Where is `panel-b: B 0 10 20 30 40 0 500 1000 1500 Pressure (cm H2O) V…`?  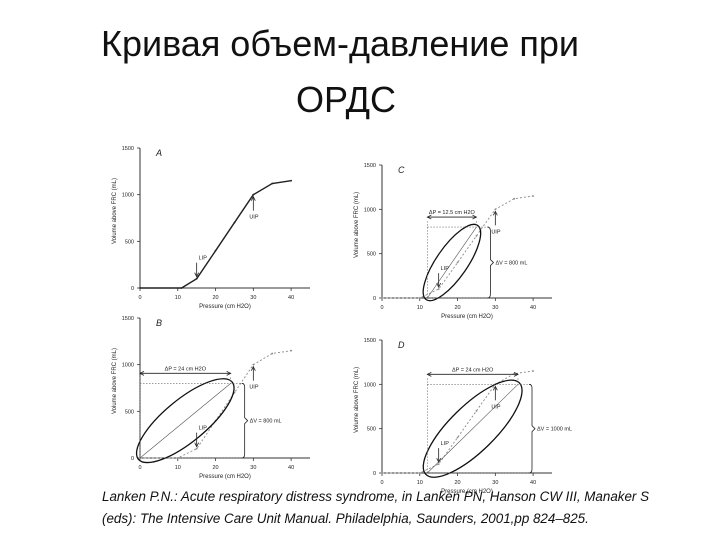 panel-b: B 0 10 20 30 40 0 500 1000 1500 Pressure (cm H2O) V… is located at coordinates (211, 398).